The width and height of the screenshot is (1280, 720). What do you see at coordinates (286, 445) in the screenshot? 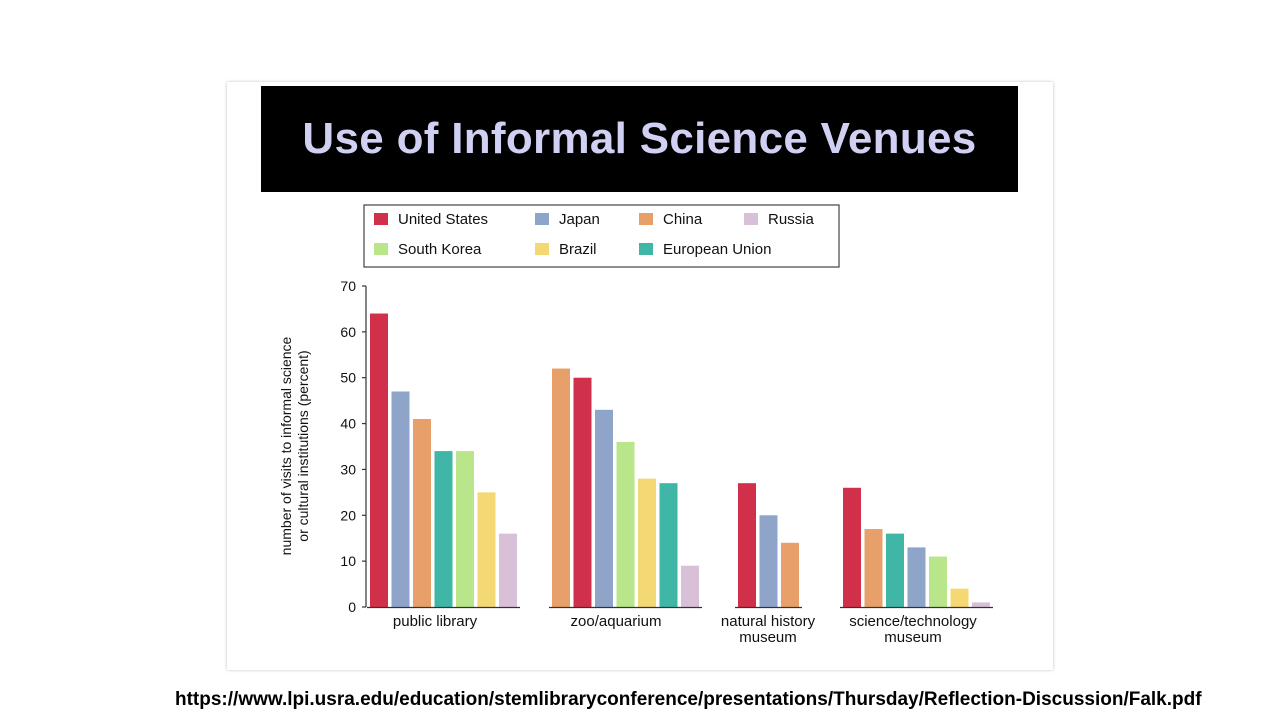
I see `y-axis-title-line: number of visits to informal science` at bounding box center [286, 445].